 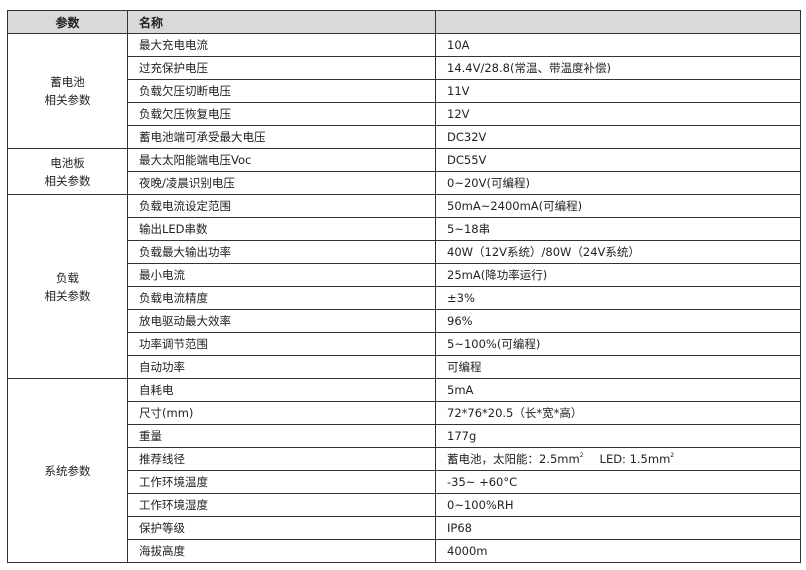 I want to click on table-row: 输出LED串数 5~18串, so click(x=404, y=229).